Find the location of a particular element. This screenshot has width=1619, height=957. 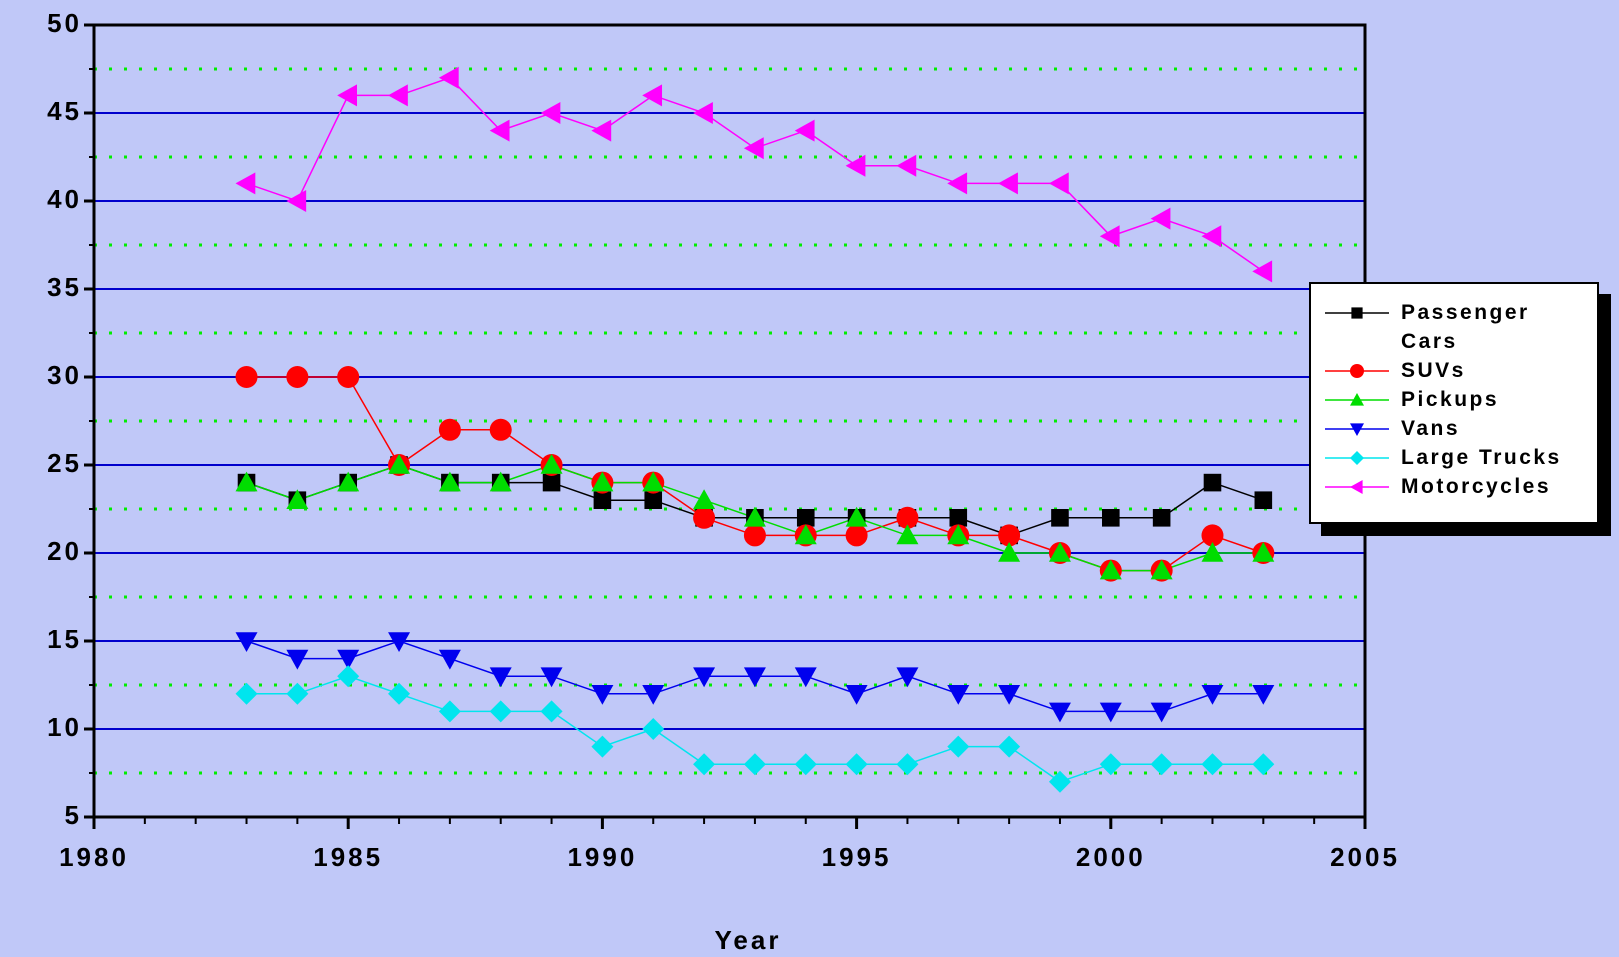

y-tick-label: 10 is located at coordinates (64, 727).